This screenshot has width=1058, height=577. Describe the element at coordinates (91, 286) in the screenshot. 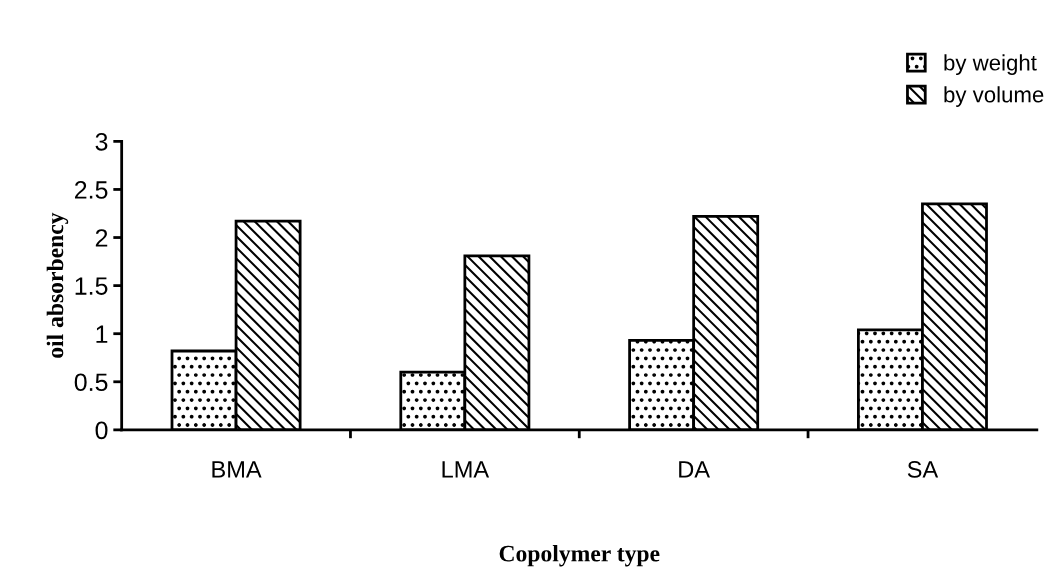

I see `y-tick-label: 1.5` at that location.